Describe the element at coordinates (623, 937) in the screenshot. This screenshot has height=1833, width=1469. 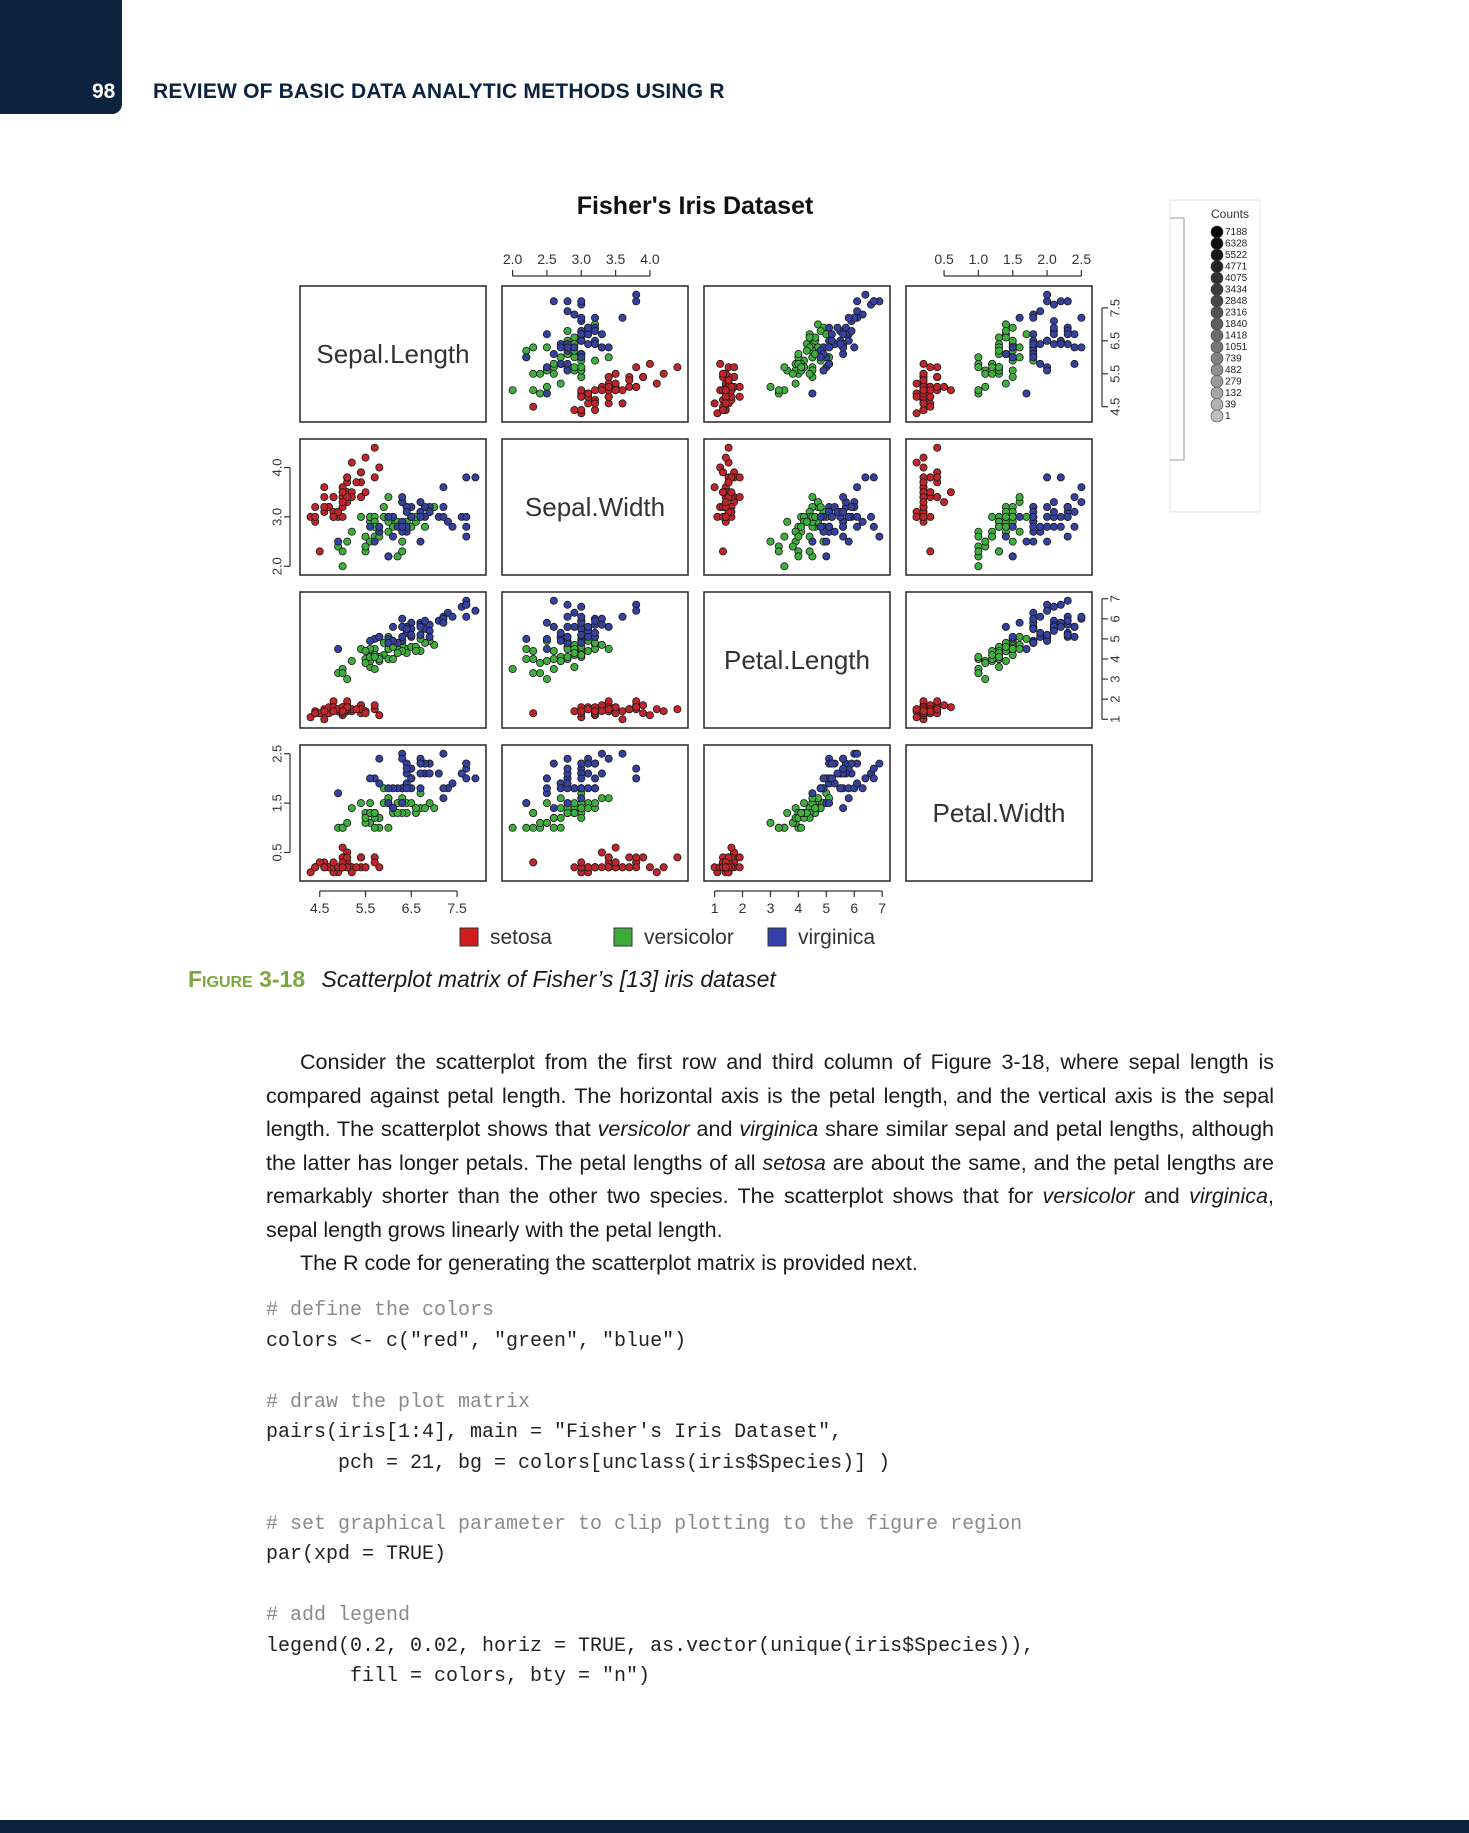
I see `legend-swatch-versicolor` at that location.